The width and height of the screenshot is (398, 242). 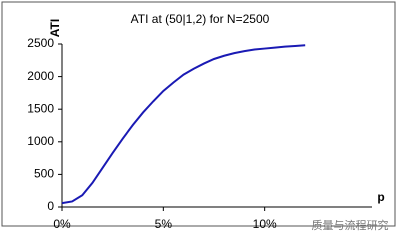 What do you see at coordinates (200, 19) in the screenshot?
I see `chart-title: ATI at (50|1,2) for N=2500` at bounding box center [200, 19].